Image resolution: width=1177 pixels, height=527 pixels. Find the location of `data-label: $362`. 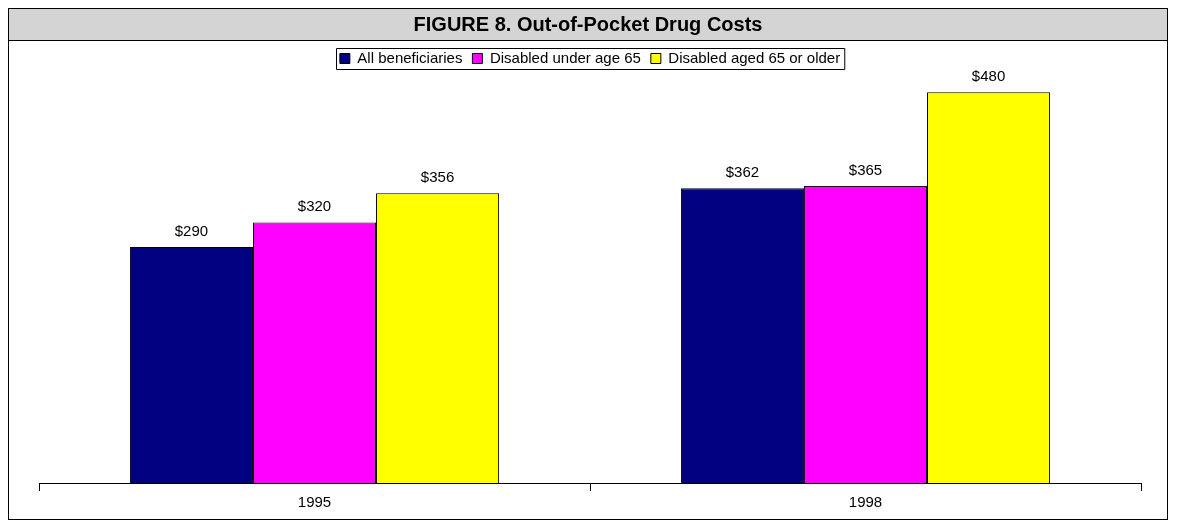

data-label: $362 is located at coordinates (742, 171).